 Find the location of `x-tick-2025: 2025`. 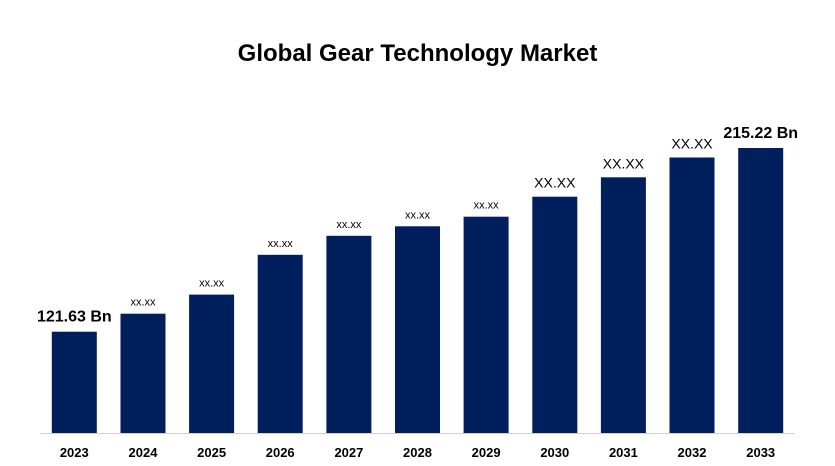

x-tick-2025: 2025 is located at coordinates (211, 452).